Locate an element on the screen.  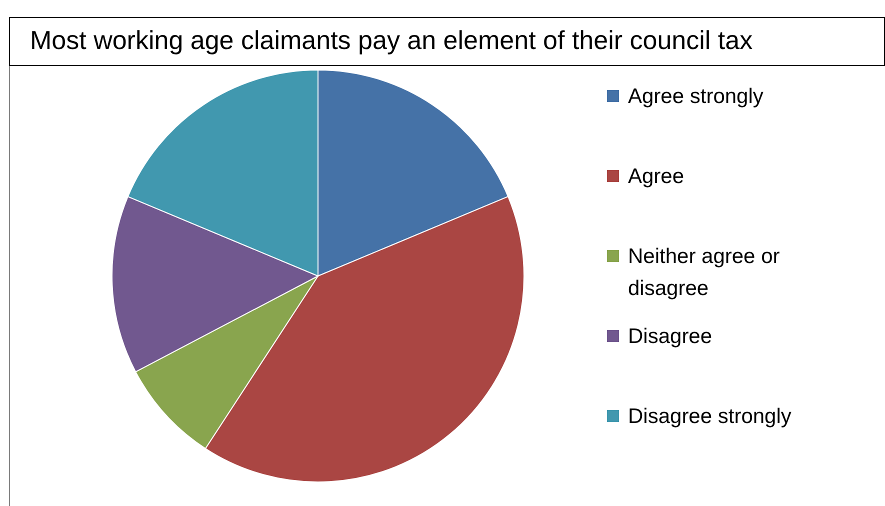
chart-title: Most working age claimants pay an element of their council tax is located at coordinates (391, 39).